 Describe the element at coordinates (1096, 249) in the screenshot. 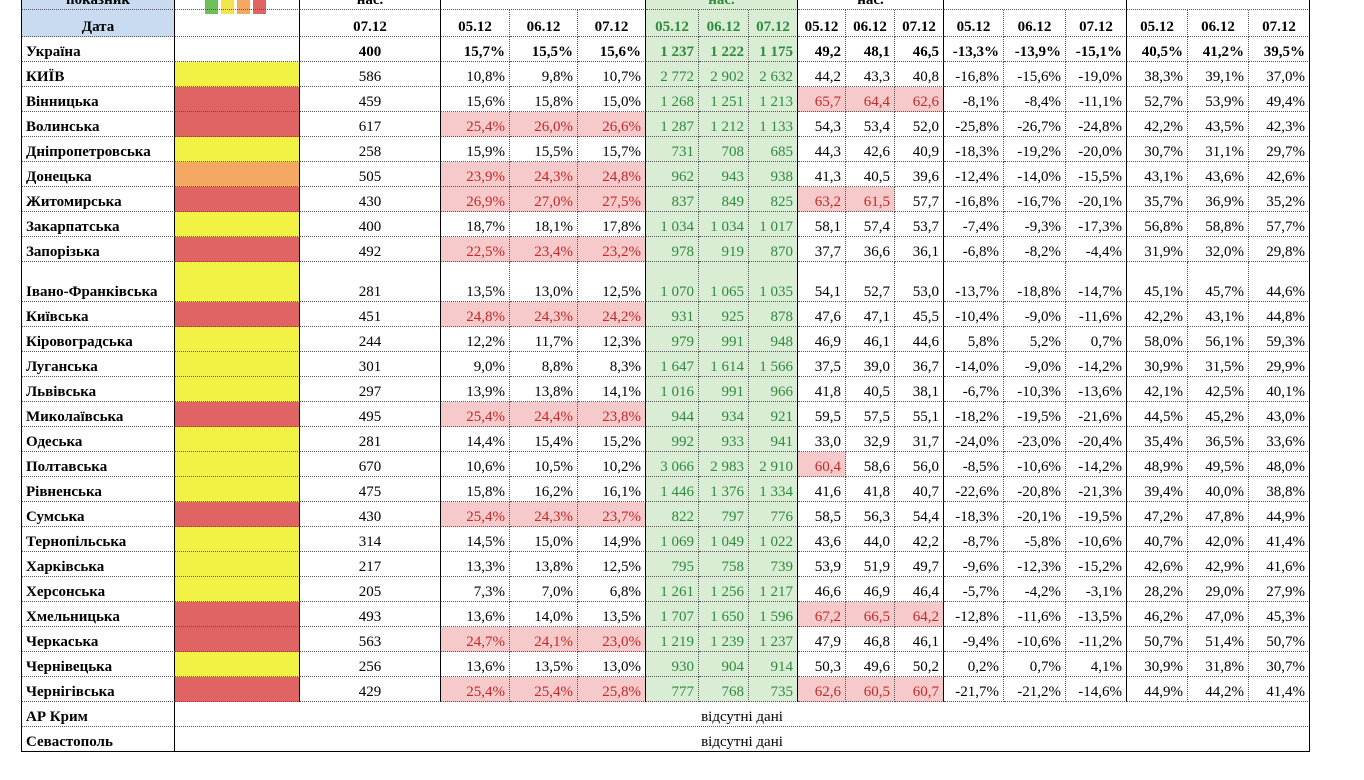

I see `value-cell: -4,4%` at that location.